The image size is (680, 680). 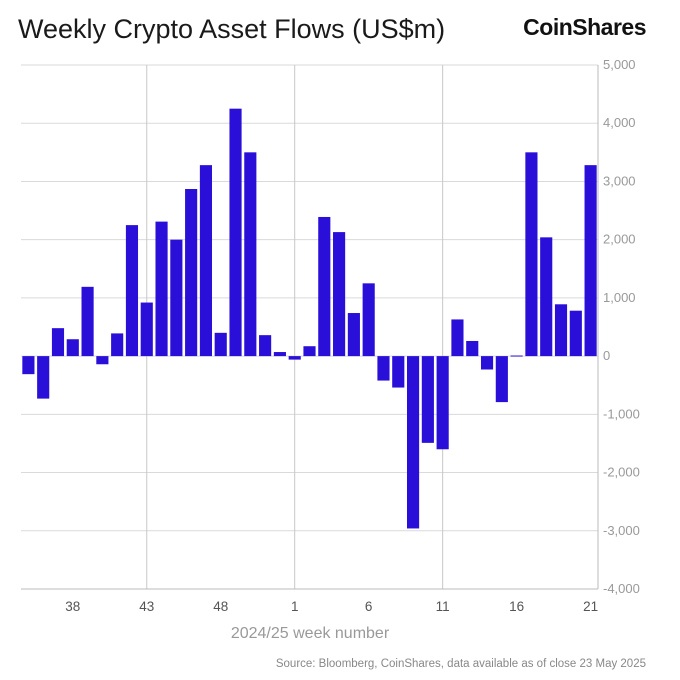 I want to click on x-tick-labels: 38 43 48 1 6 11 16 21, so click(x=331, y=606).